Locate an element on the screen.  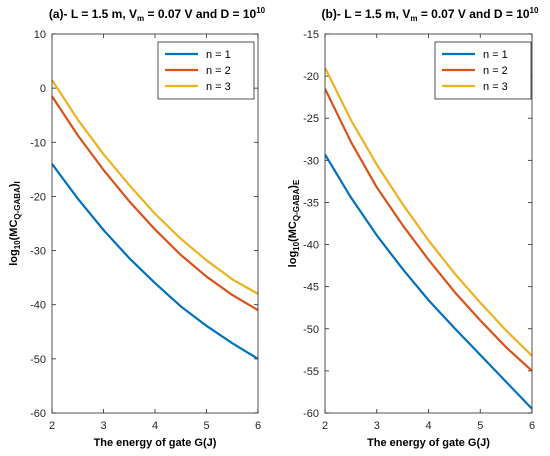
y-tick-label: -55 is located at coordinates (311, 372).